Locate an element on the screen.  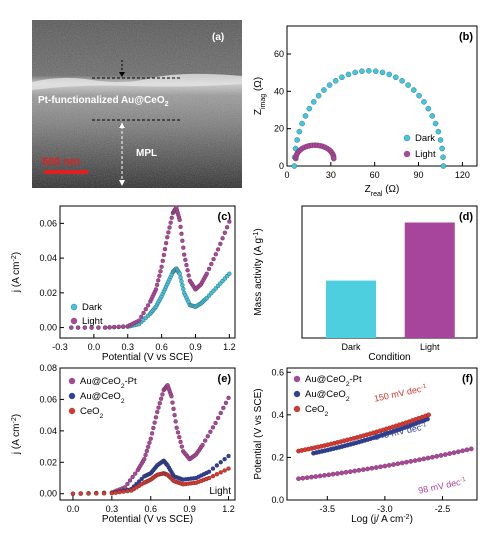
x-tick-label: 0.6 is located at coordinates (161, 347).